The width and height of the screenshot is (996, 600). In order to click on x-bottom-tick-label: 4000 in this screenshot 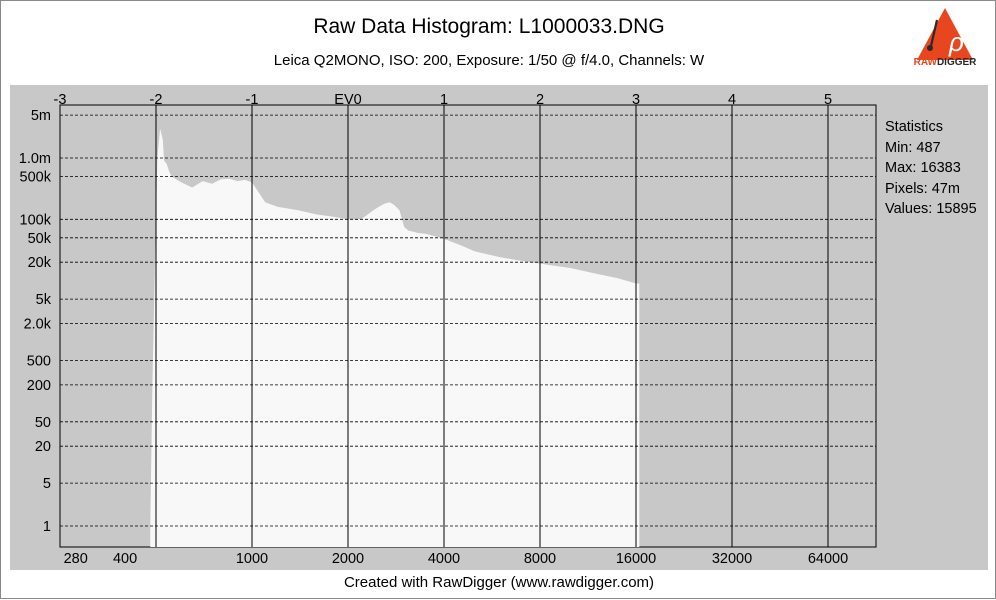, I will do `click(444, 559)`.